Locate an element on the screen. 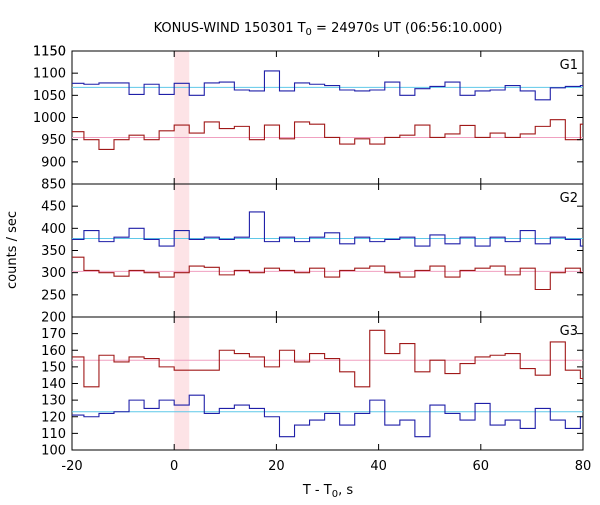 Image resolution: width=600 pixels, height=505 pixels. x-tick-label: 60 is located at coordinates (481, 466).